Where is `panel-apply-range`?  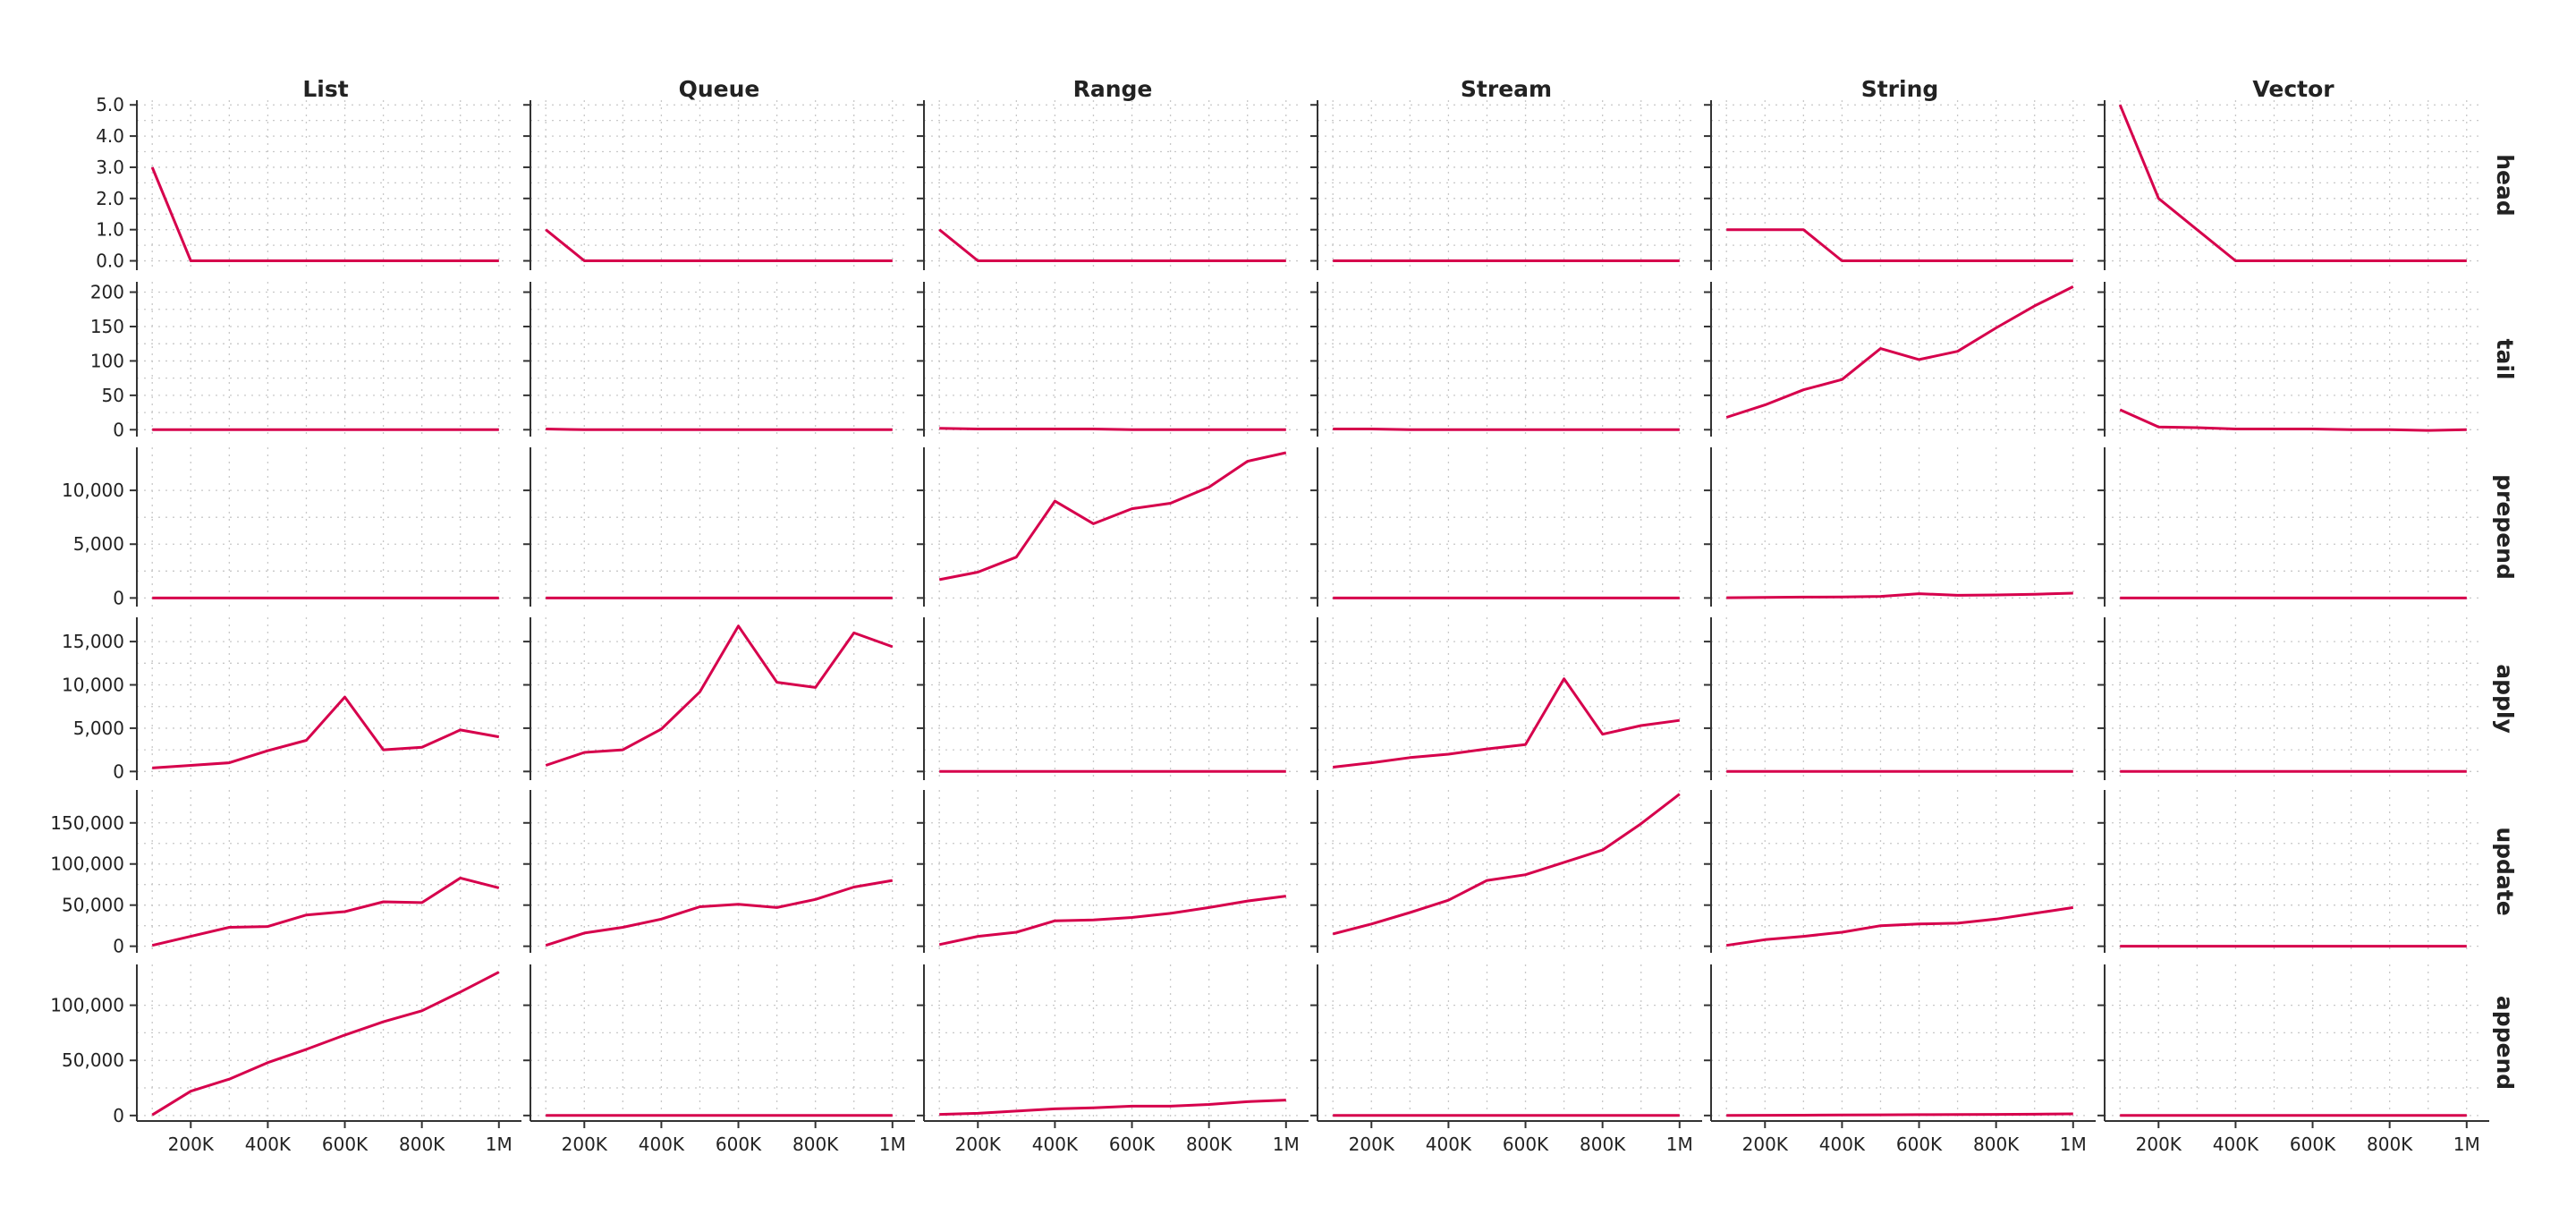 panel-apply-range is located at coordinates (1109, 698).